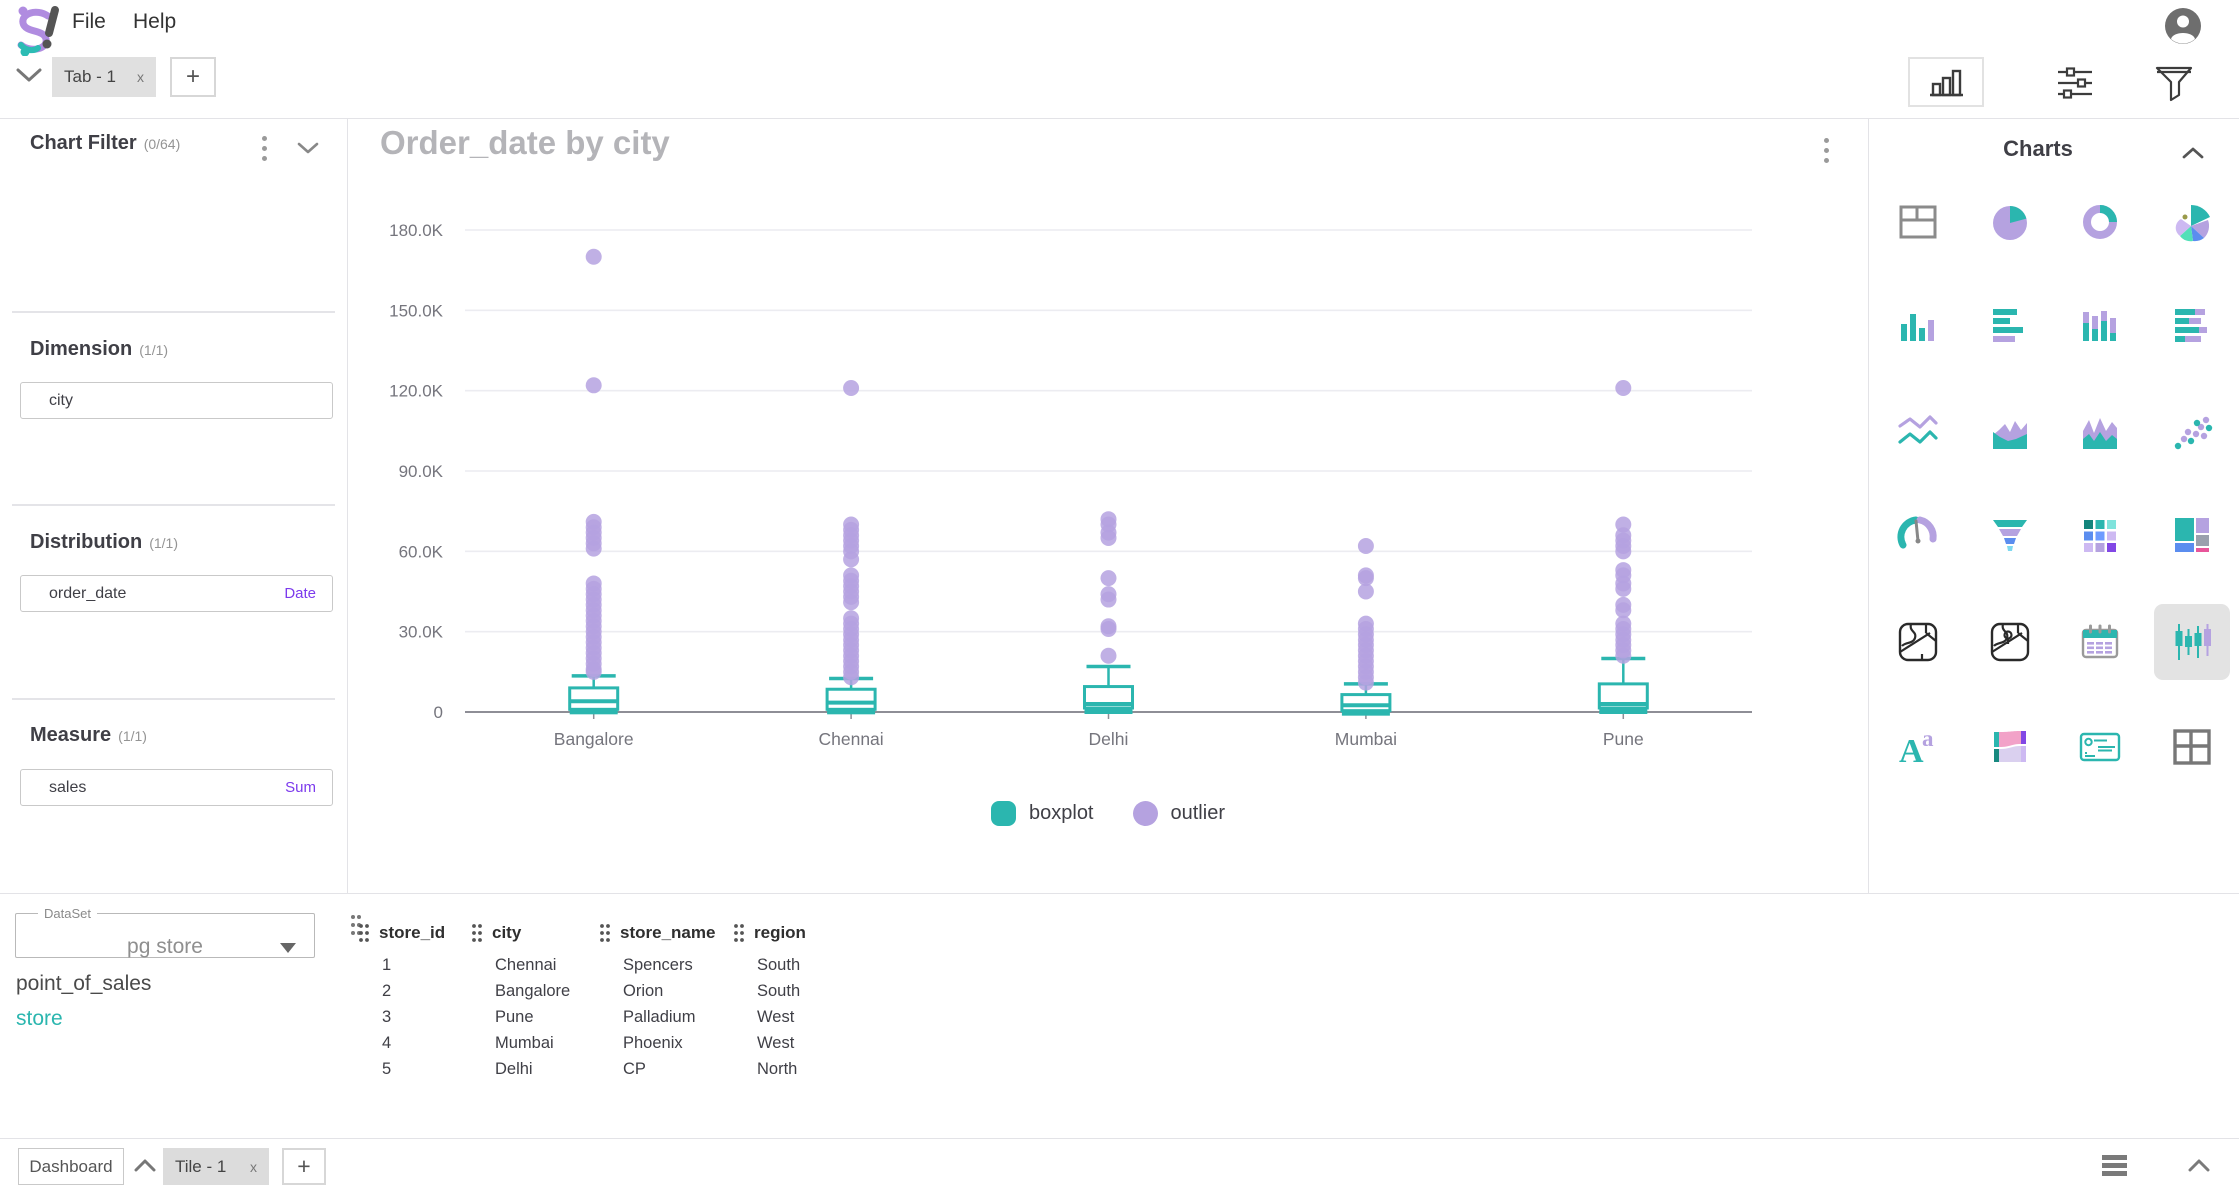  Describe the element at coordinates (779, 964) in the screenshot. I see `table-cell: South` at that location.